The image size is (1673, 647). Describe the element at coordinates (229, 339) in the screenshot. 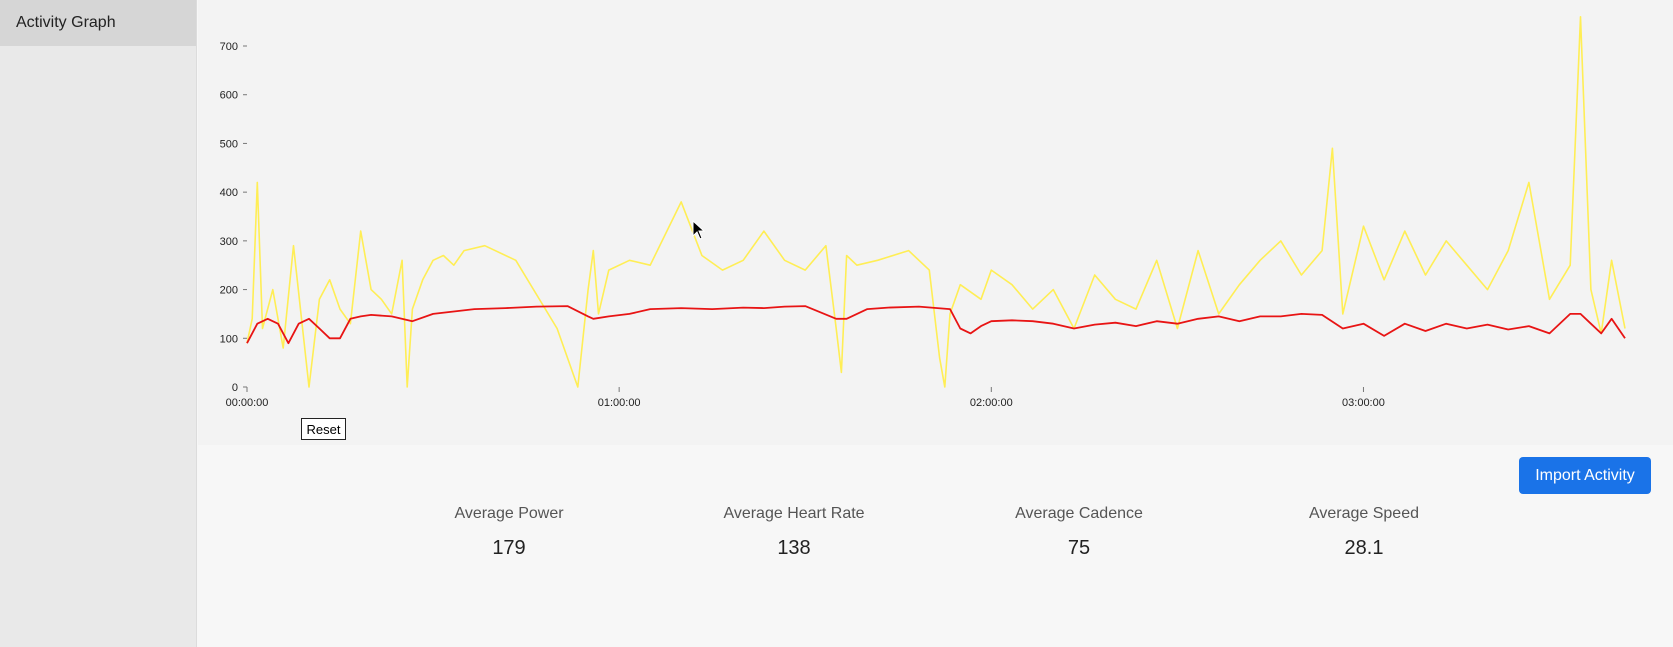

I see `y-tick-label: 100` at that location.